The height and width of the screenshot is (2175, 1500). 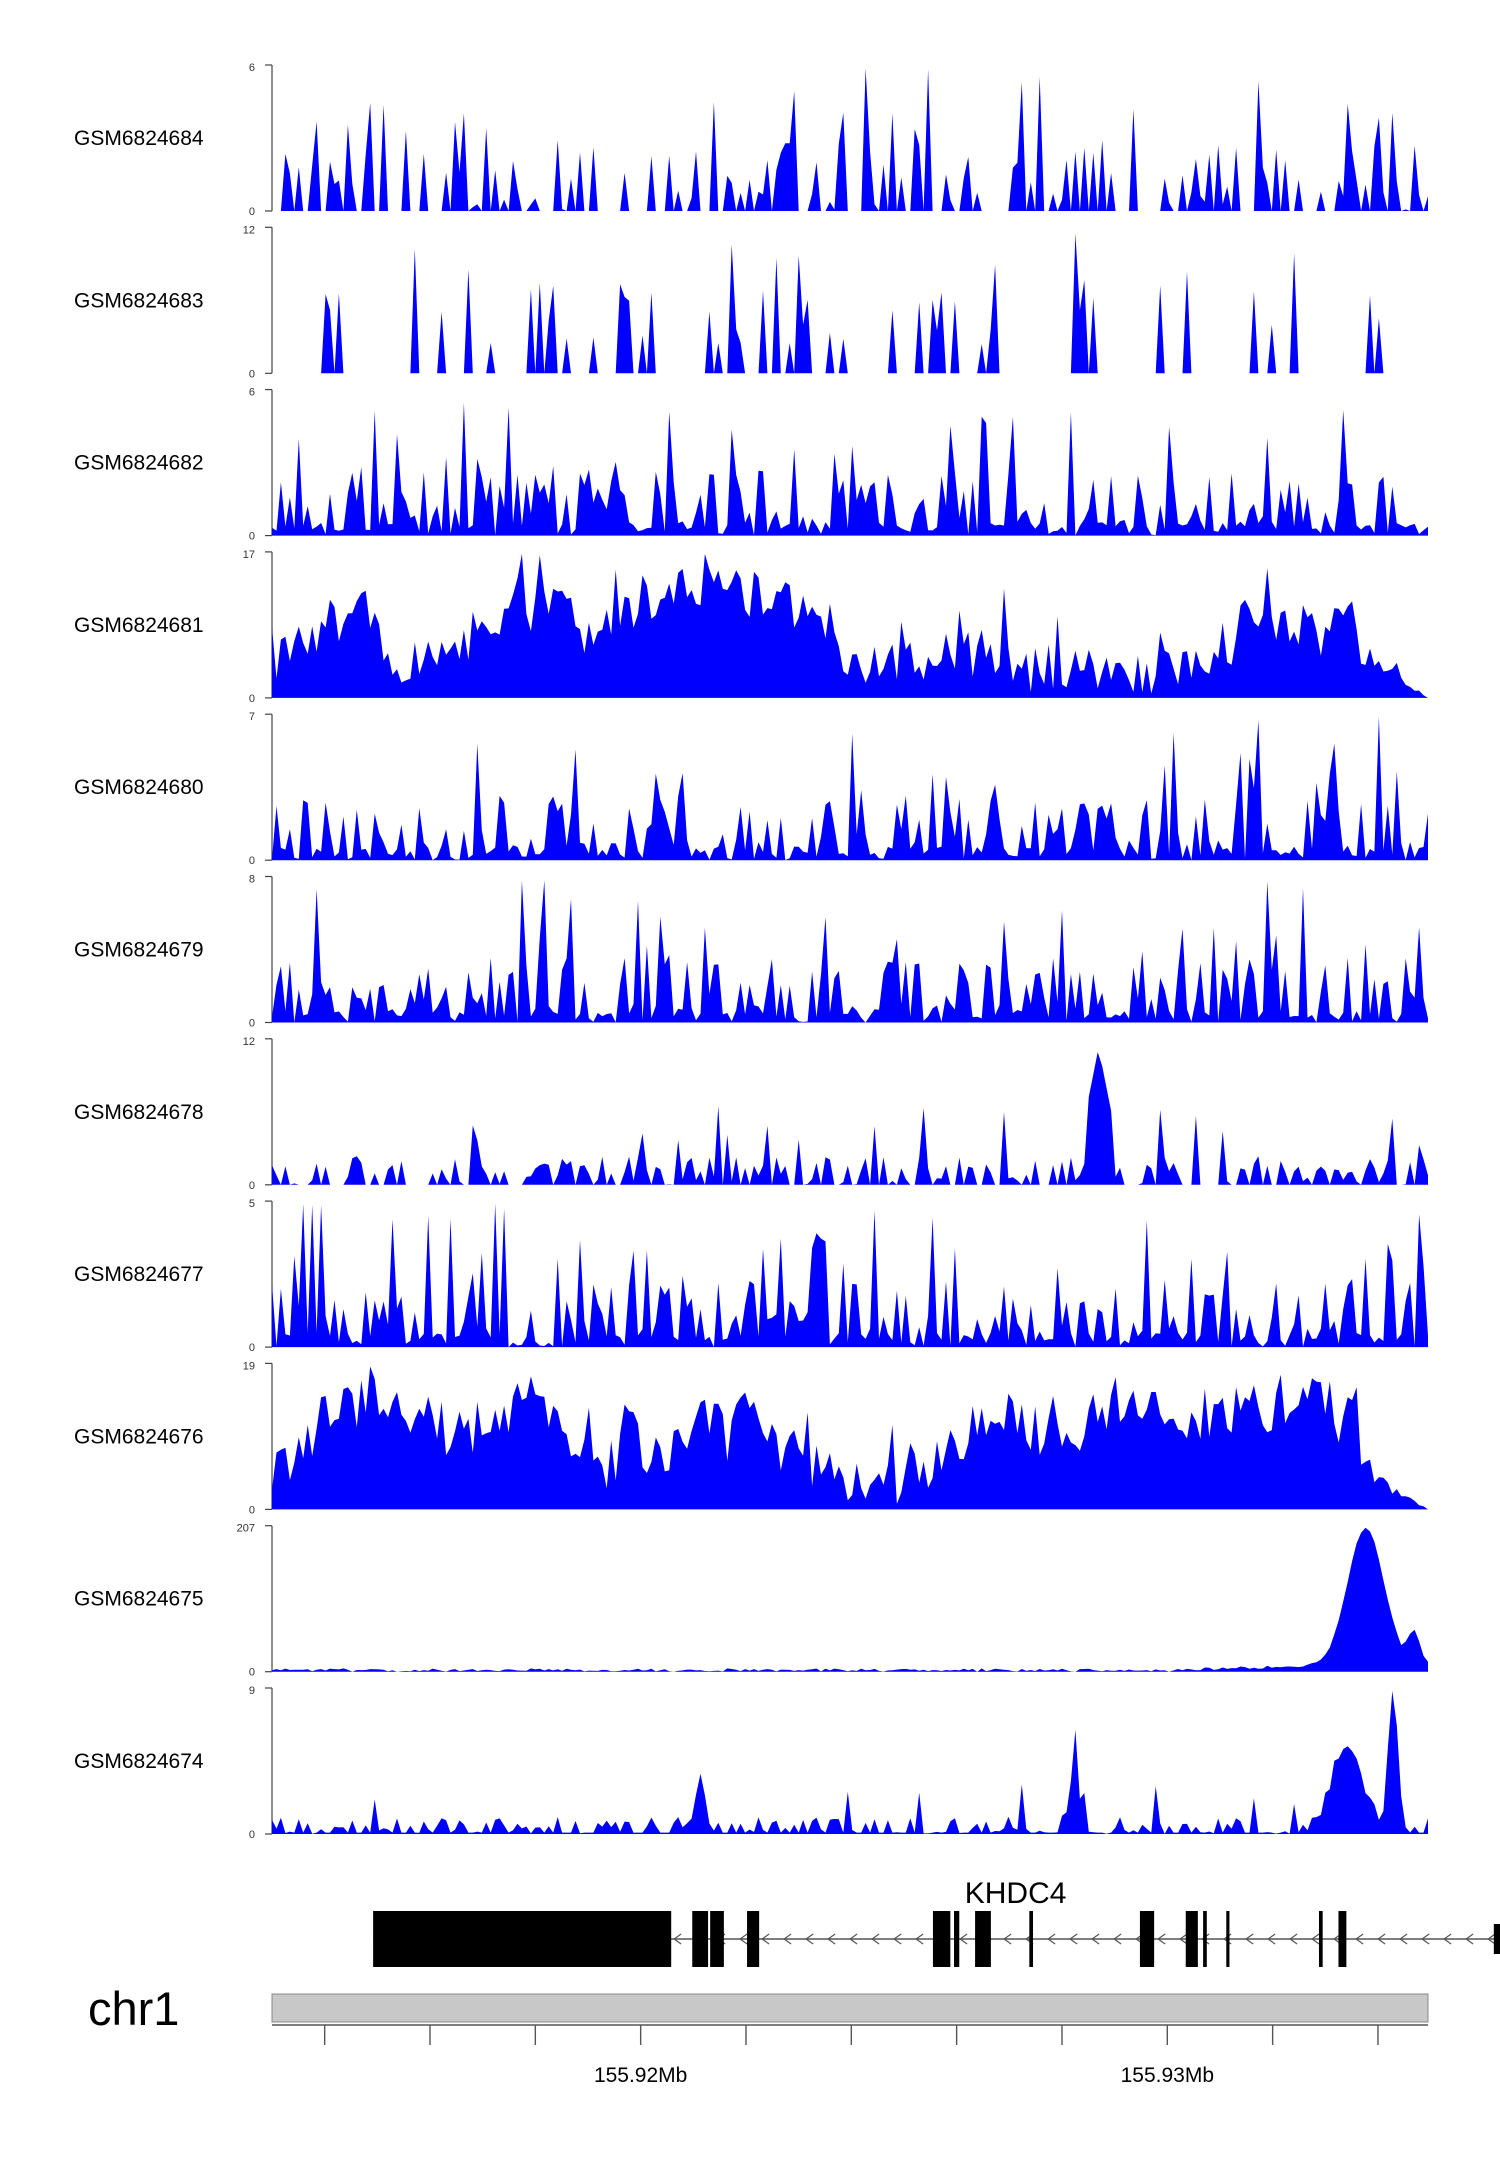 What do you see at coordinates (936, 1922) in the screenshot?
I see `gene-track: KHDC4` at bounding box center [936, 1922].